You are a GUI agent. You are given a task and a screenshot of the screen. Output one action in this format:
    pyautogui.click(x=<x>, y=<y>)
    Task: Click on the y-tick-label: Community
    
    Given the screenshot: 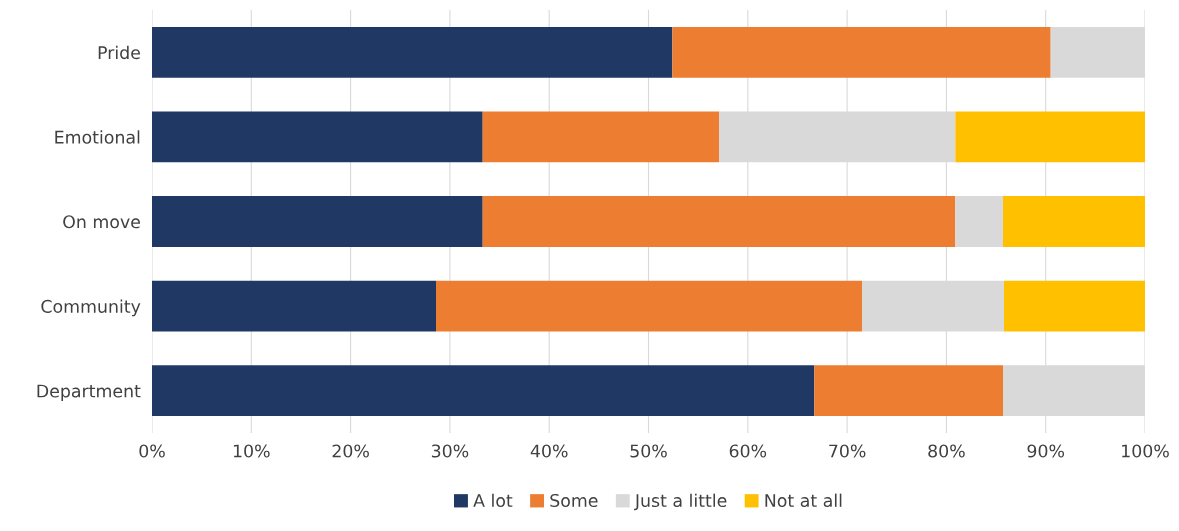 What is the action you would take?
    pyautogui.click(x=91, y=308)
    